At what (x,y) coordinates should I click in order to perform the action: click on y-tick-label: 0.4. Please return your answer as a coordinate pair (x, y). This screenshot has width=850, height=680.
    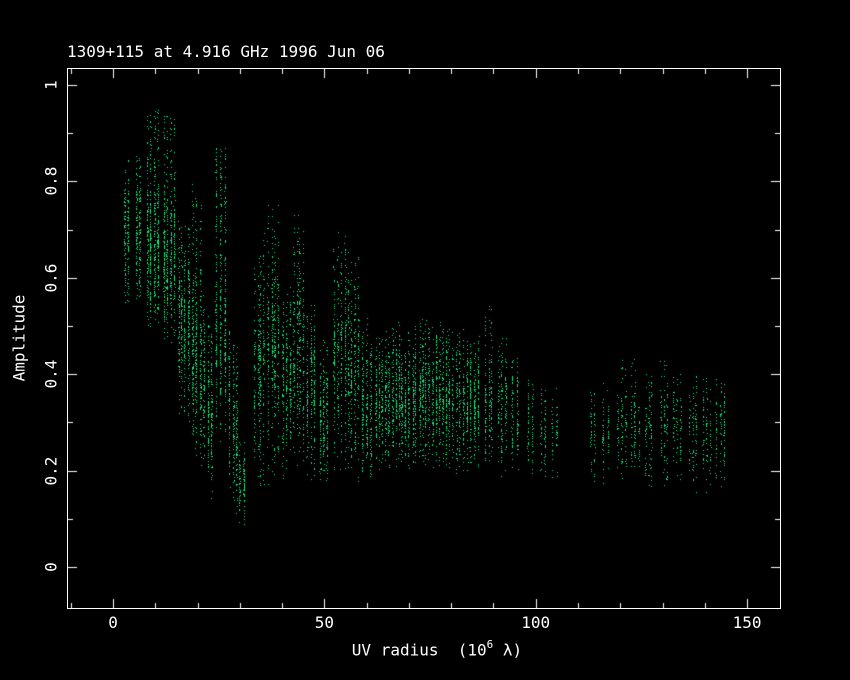
    Looking at the image, I should click on (51, 374).